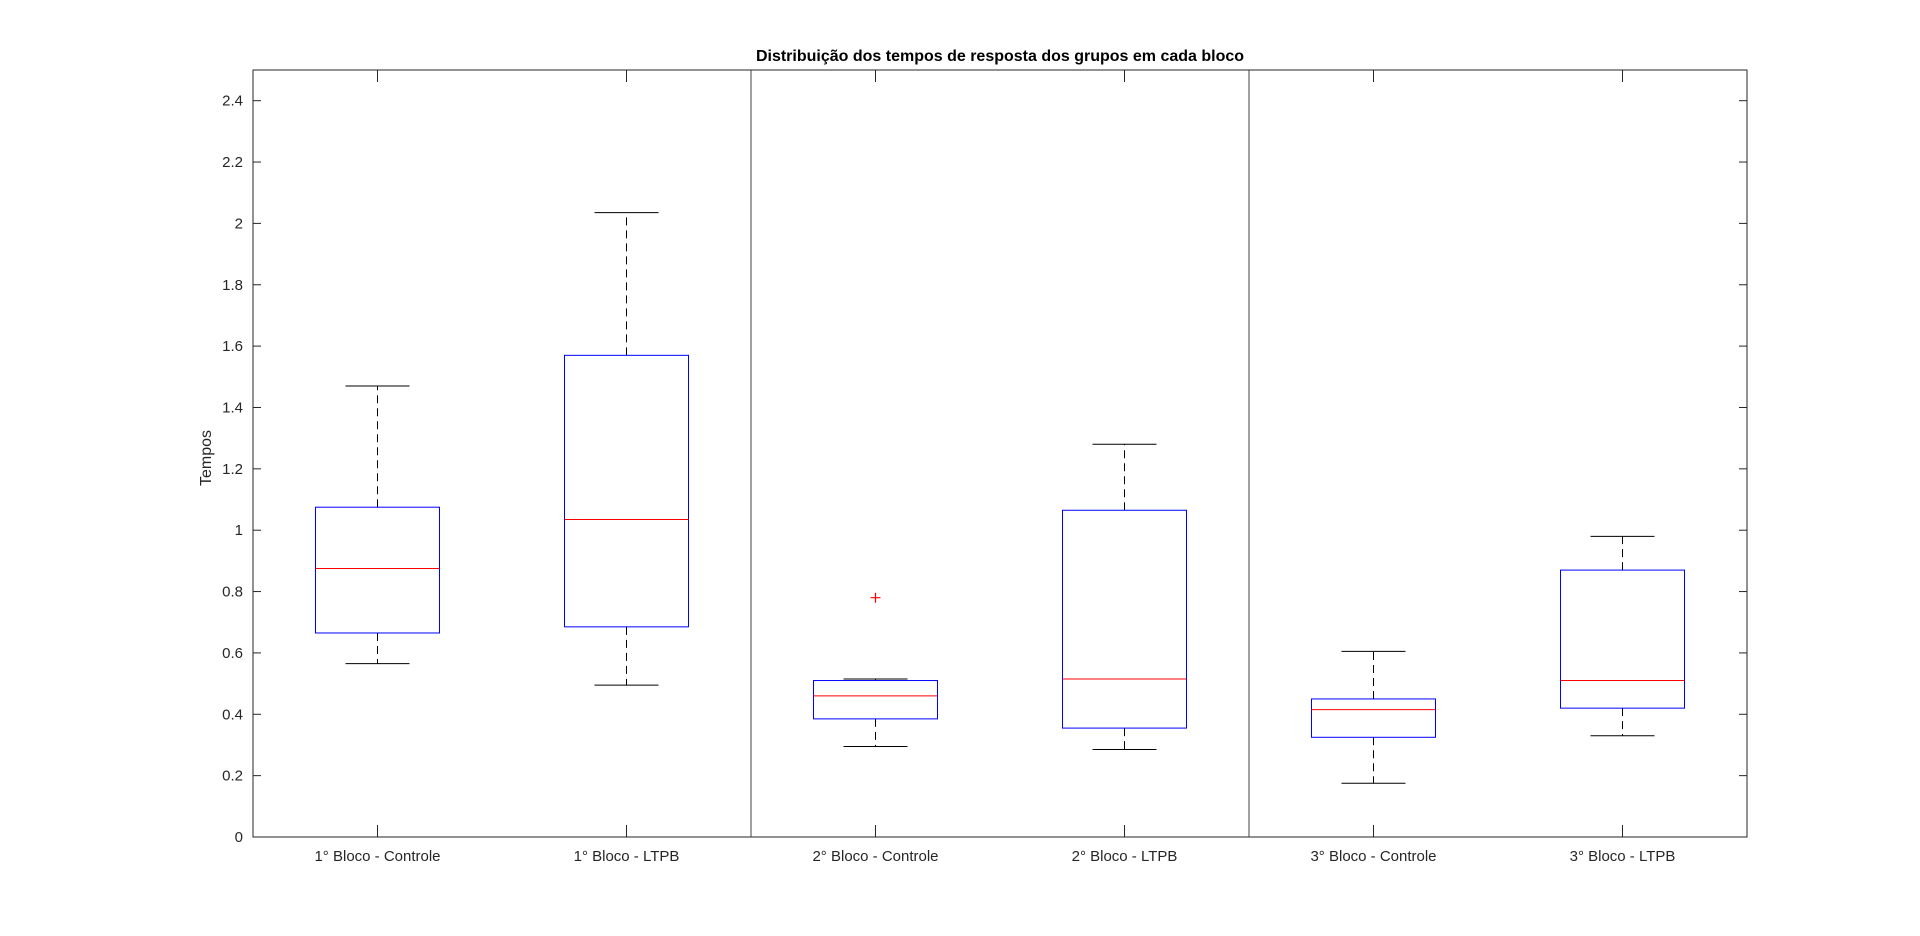 This screenshot has height=936, width=1920. What do you see at coordinates (875, 856) in the screenshot?
I see `x-tick-label: 2° Bloco - Controle` at bounding box center [875, 856].